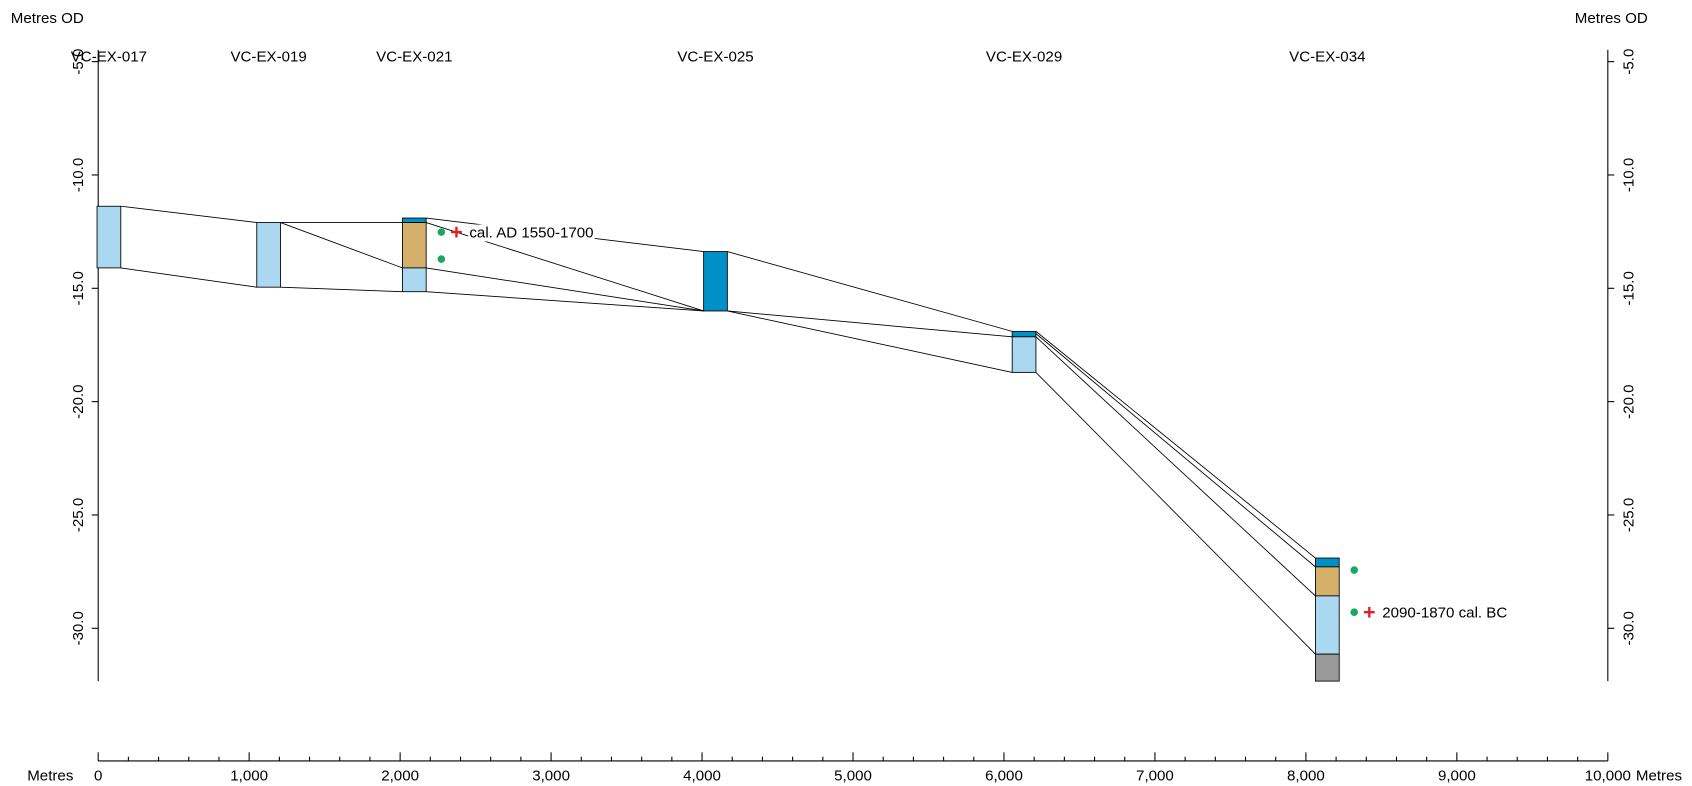 This screenshot has width=1692, height=786. I want to click on x-tick-label: 4,000, so click(702, 775).